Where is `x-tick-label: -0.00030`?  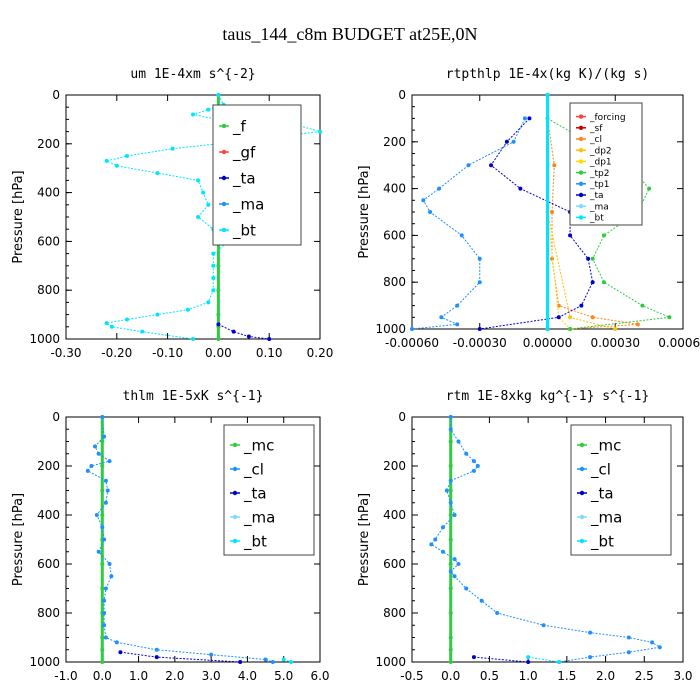
x-tick-label: -0.00030 is located at coordinates (480, 343).